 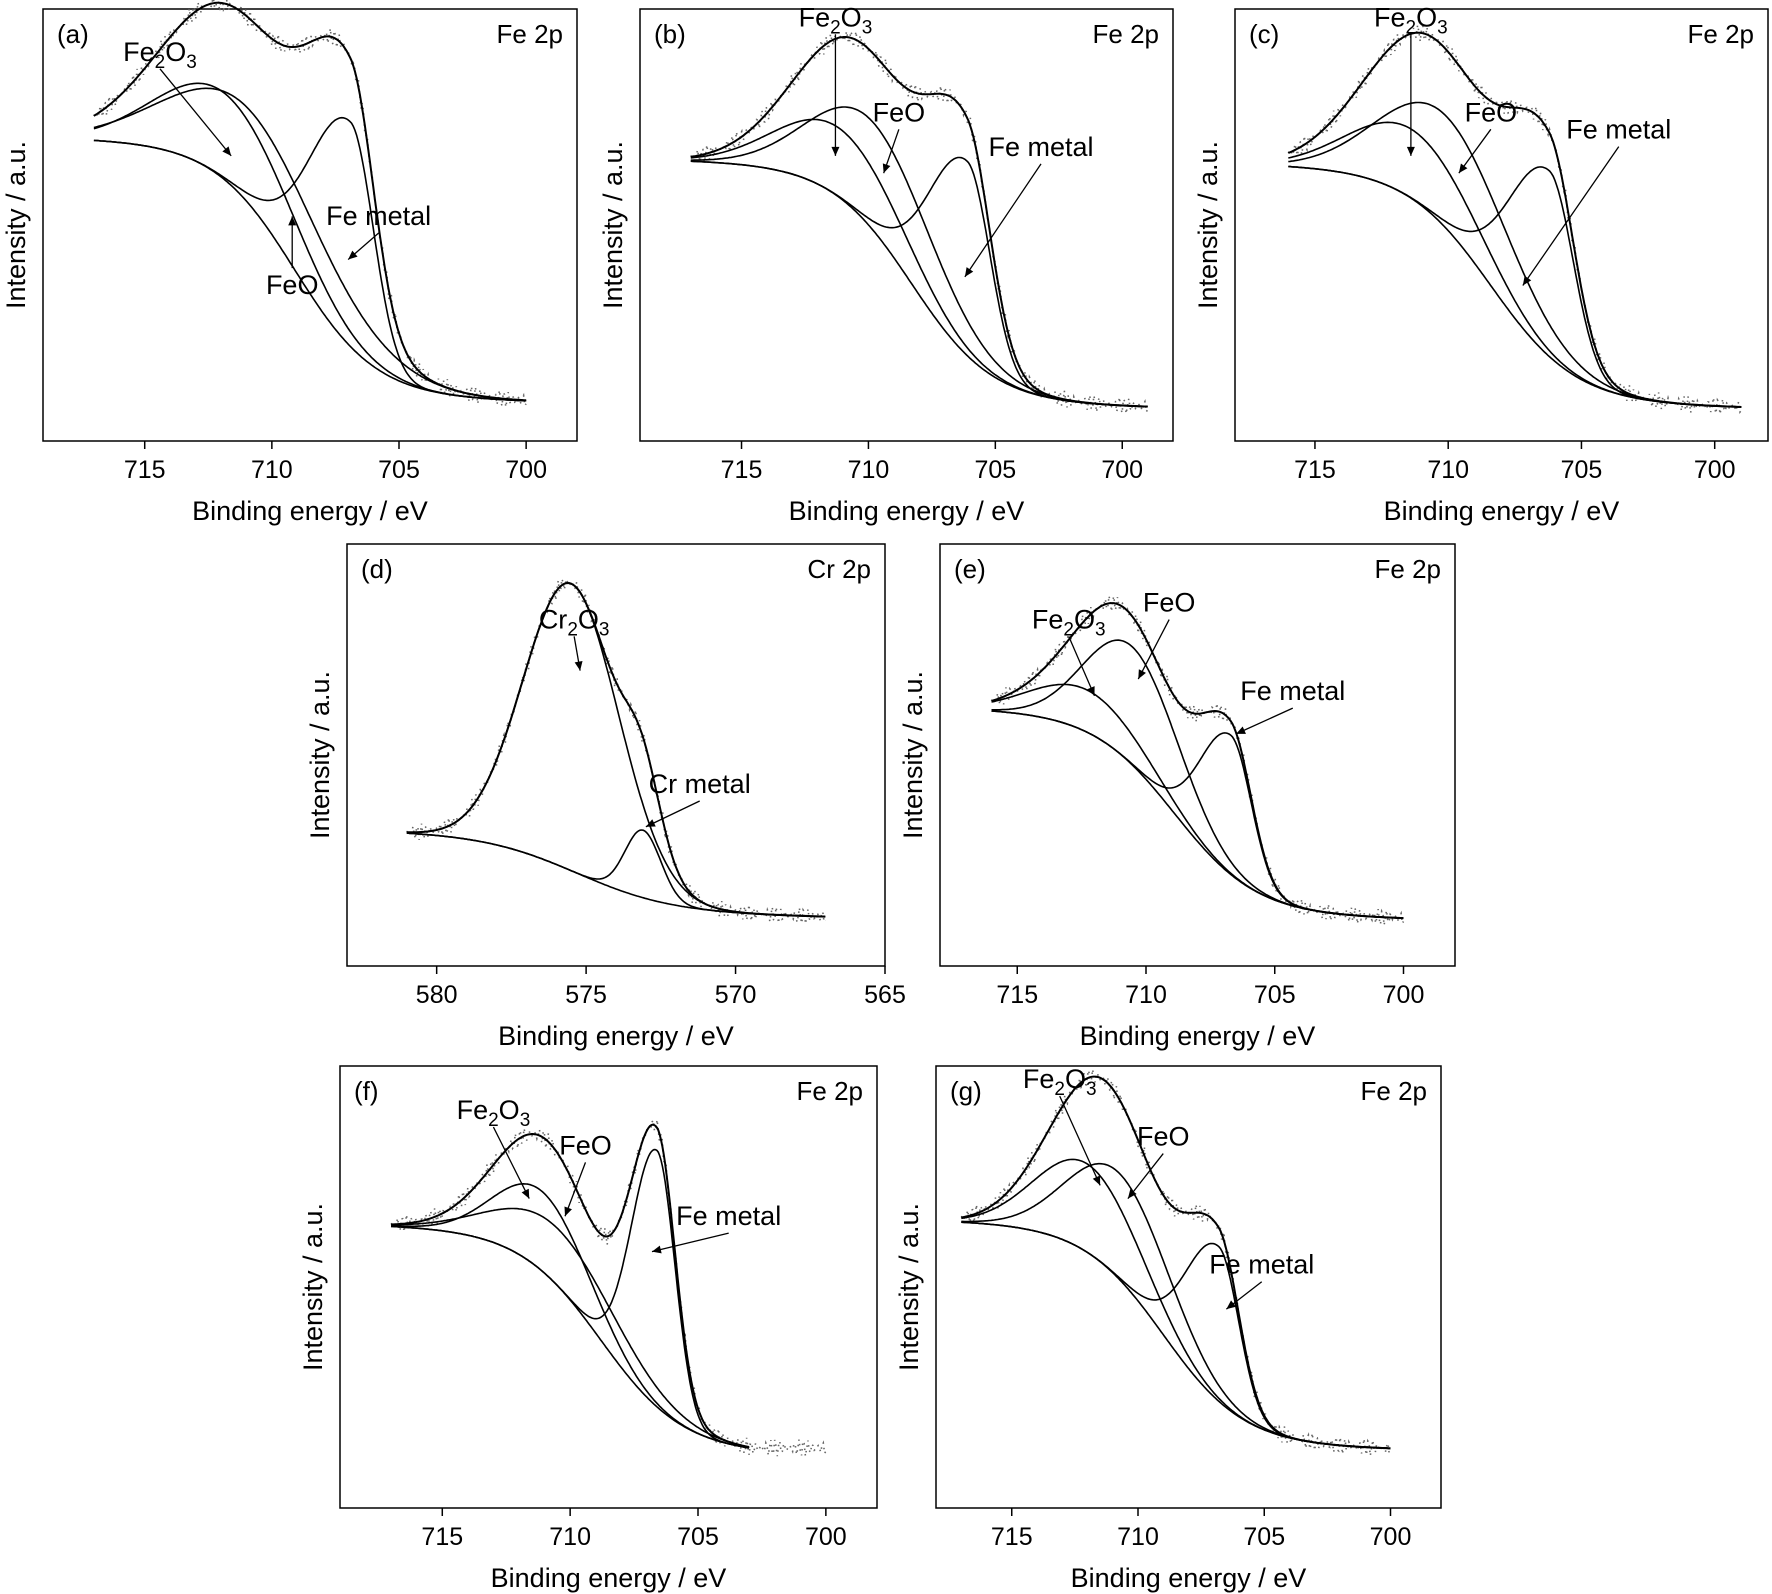 What do you see at coordinates (437, 995) in the screenshot?
I see `x-tick-label: 580` at bounding box center [437, 995].